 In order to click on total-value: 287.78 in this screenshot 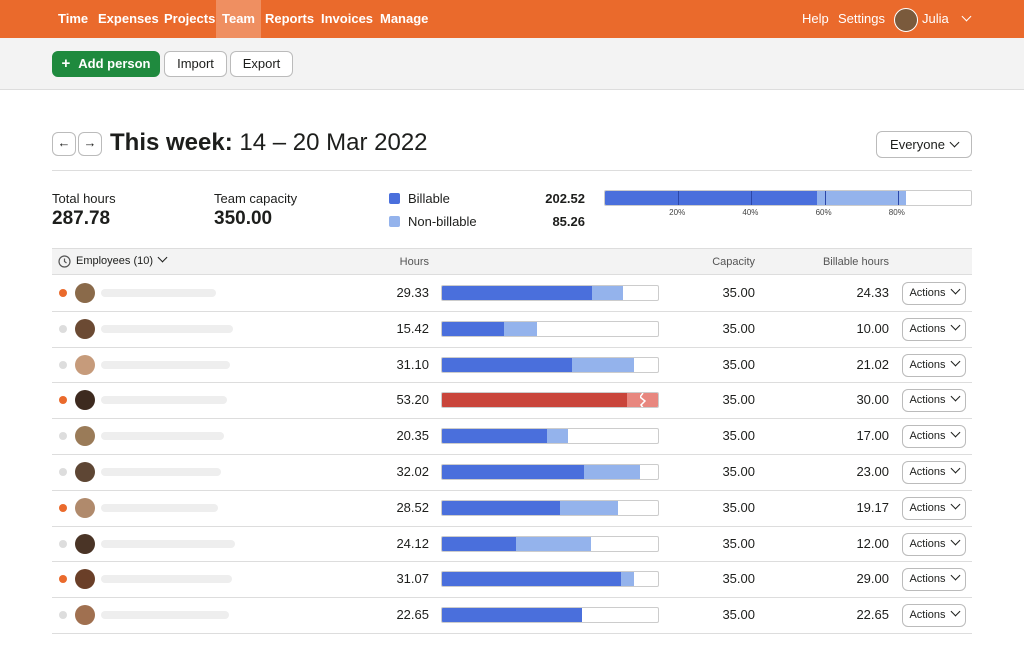, I will do `click(81, 218)`.